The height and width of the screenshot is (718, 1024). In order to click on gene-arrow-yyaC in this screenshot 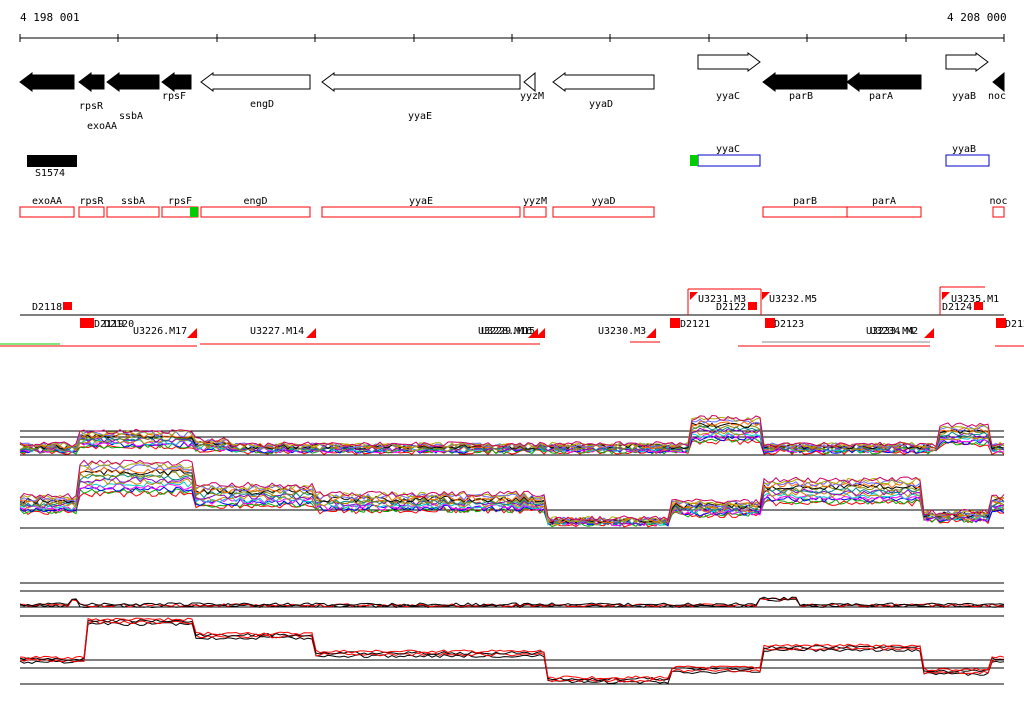, I will do `click(729, 62)`.